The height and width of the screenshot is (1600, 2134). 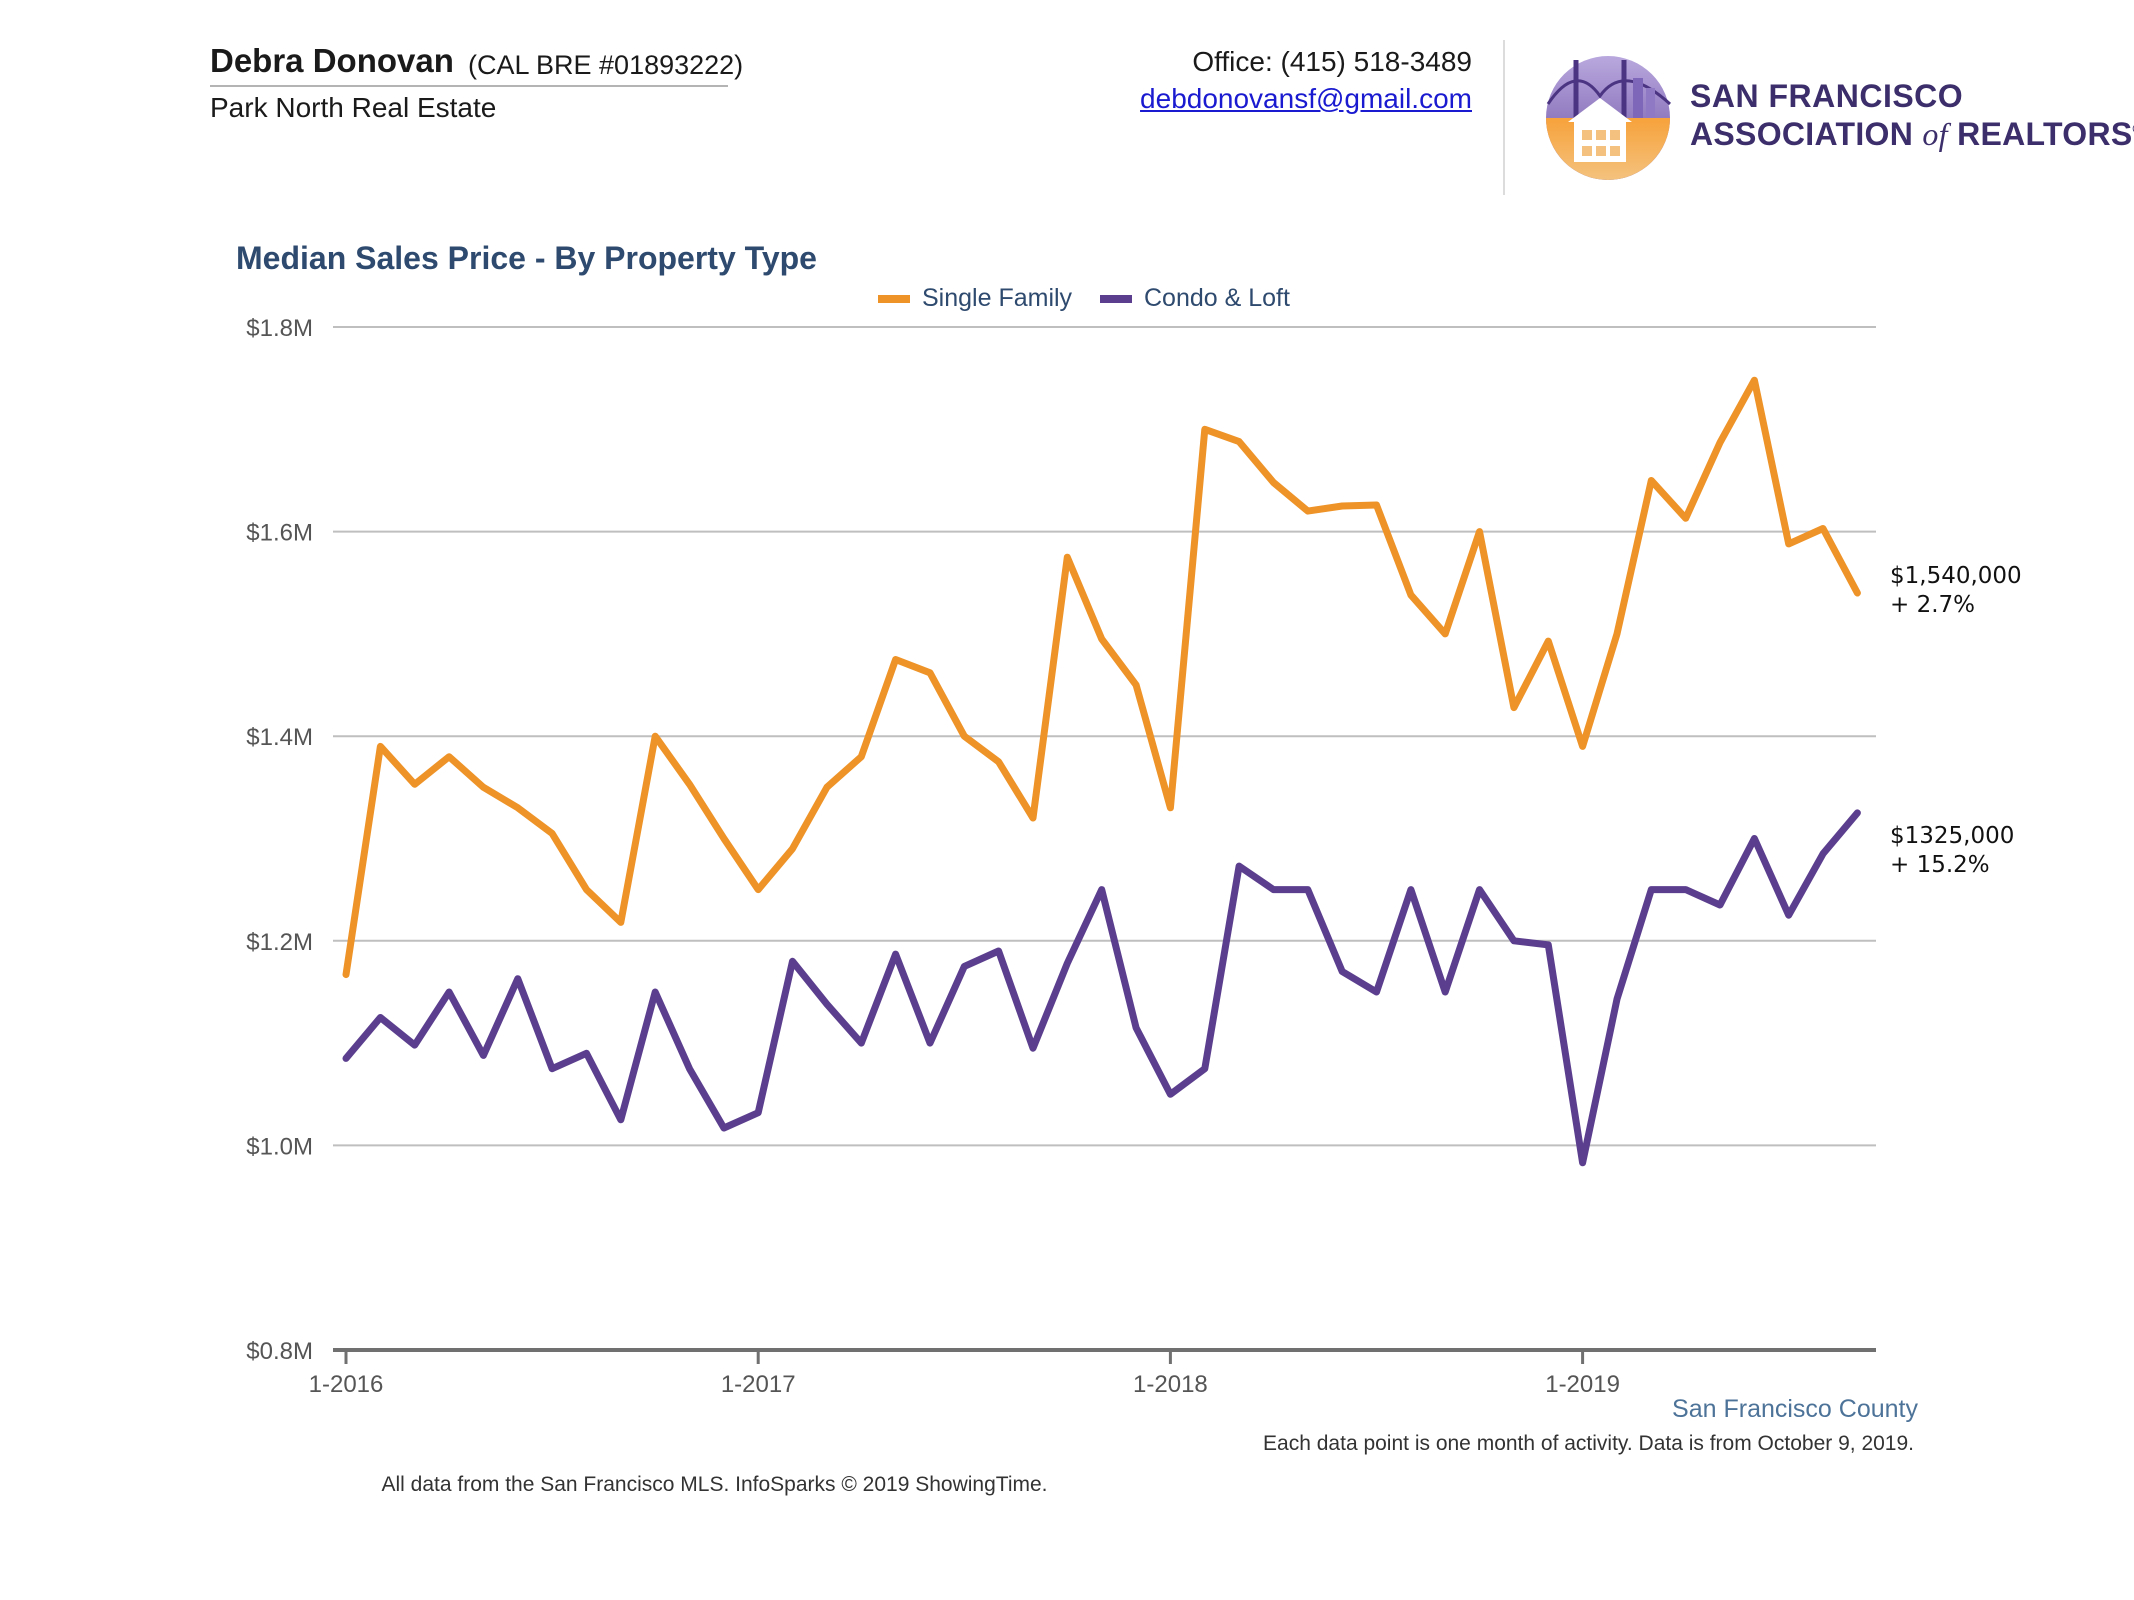 I want to click on legend-swatch-condo-loft, so click(x=1116, y=298).